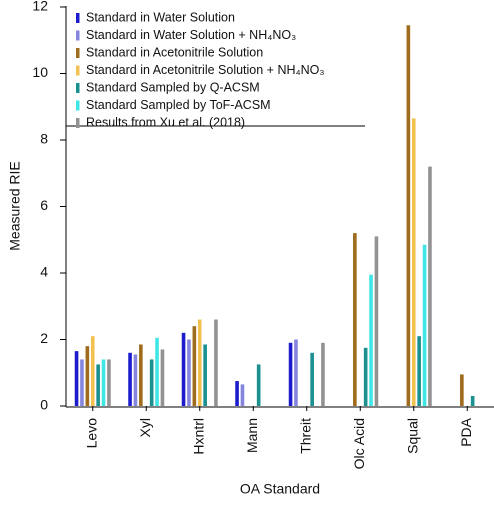  I want to click on x-tick-label: Xyl, so click(145, 427).